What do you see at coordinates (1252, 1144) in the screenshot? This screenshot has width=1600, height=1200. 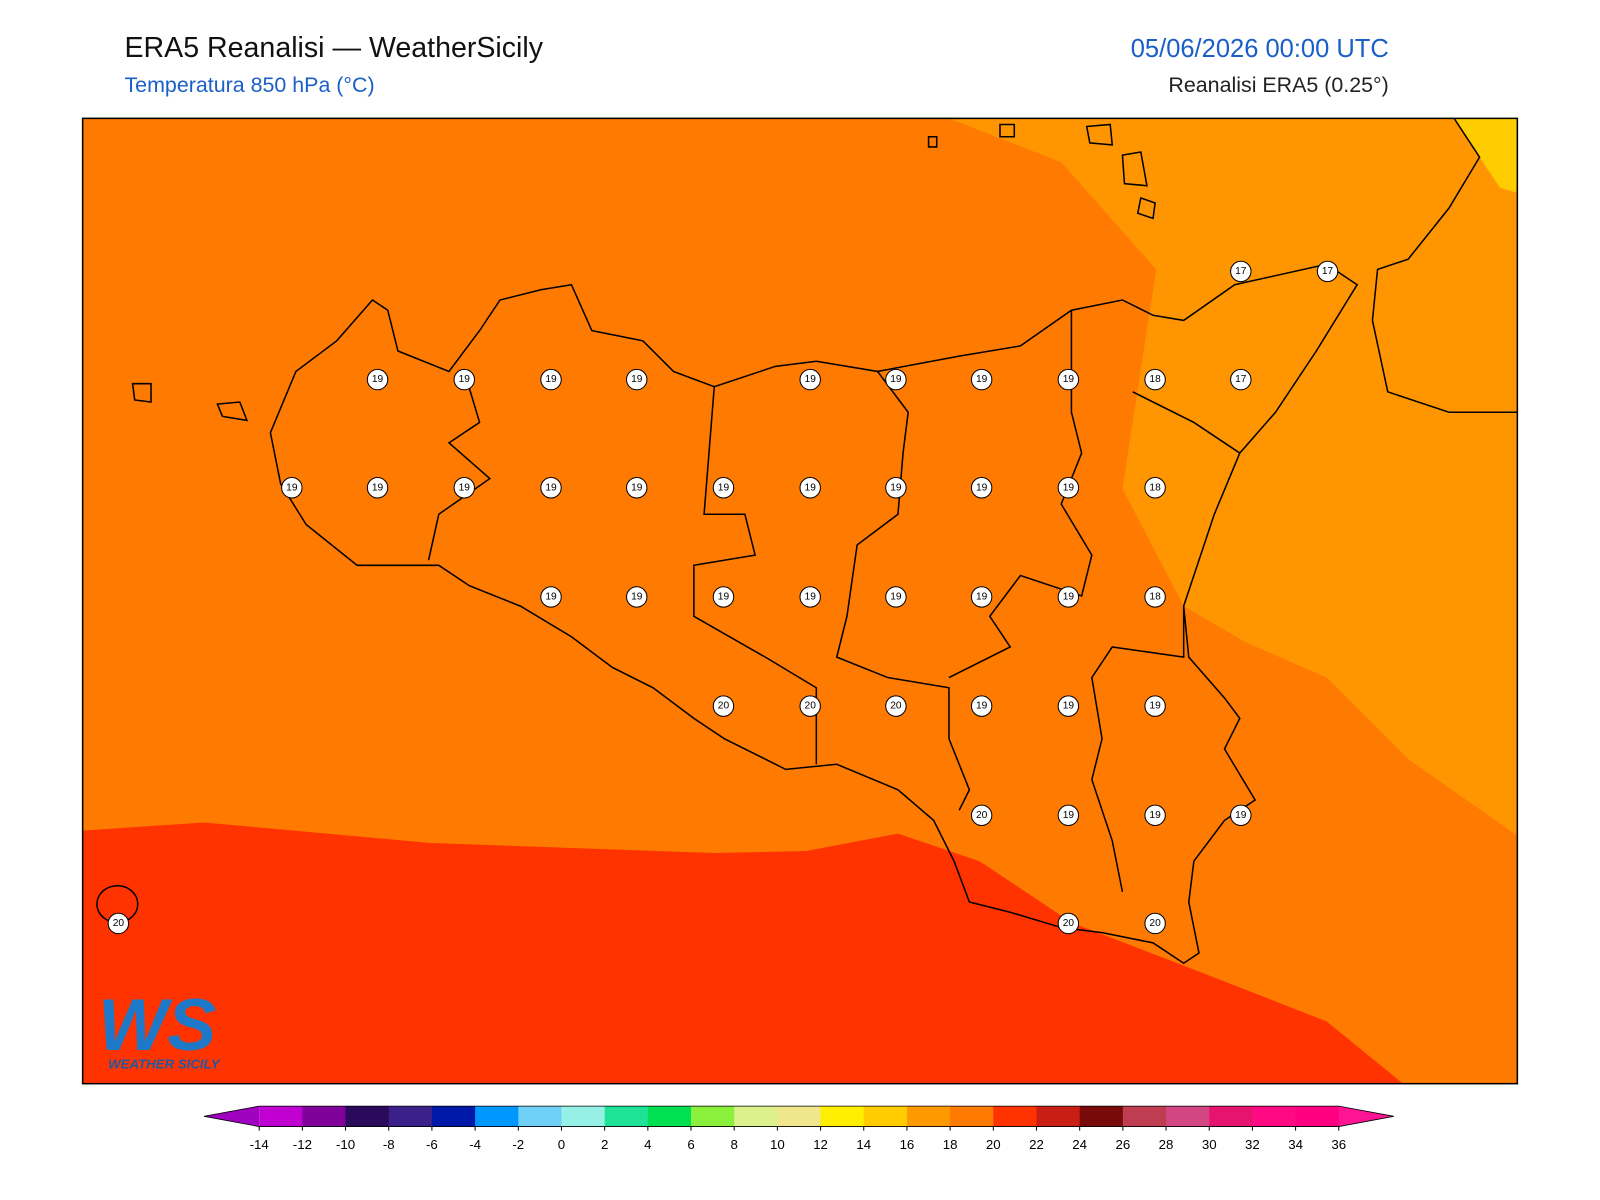 I see `colorbar-tick-label: 32` at bounding box center [1252, 1144].